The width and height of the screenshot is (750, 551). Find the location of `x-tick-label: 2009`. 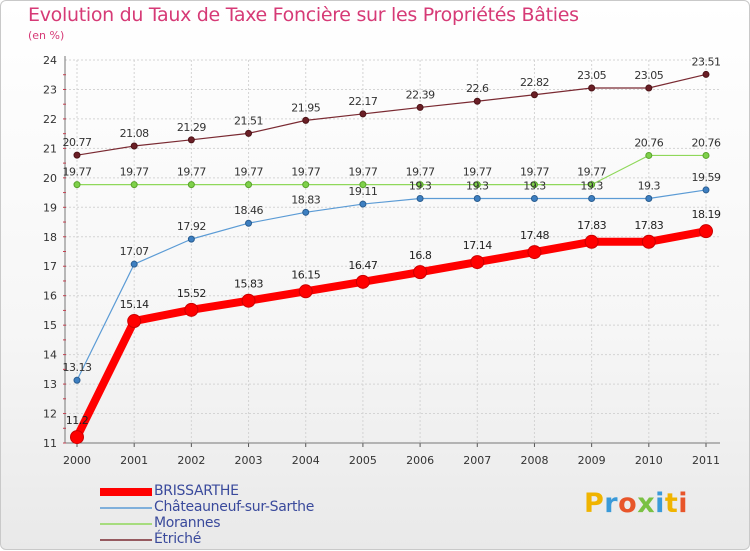

x-tick-label: 2009 is located at coordinates (592, 460).